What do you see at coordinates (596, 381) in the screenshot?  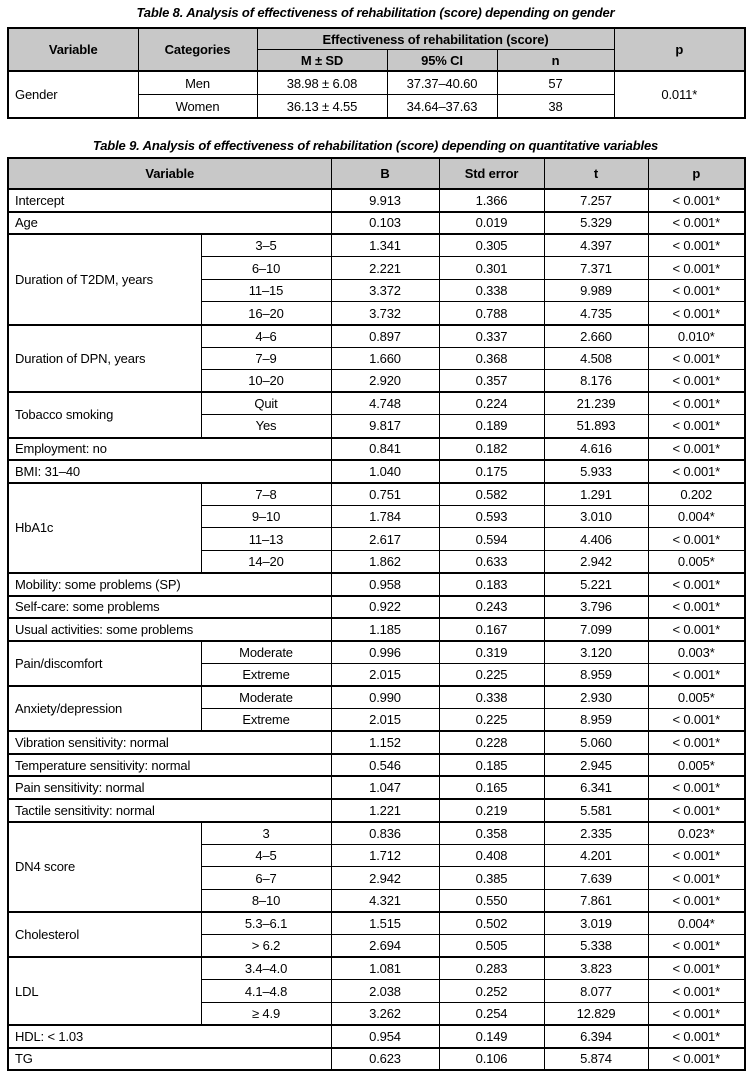 I see `value-cell: 8.176` at bounding box center [596, 381].